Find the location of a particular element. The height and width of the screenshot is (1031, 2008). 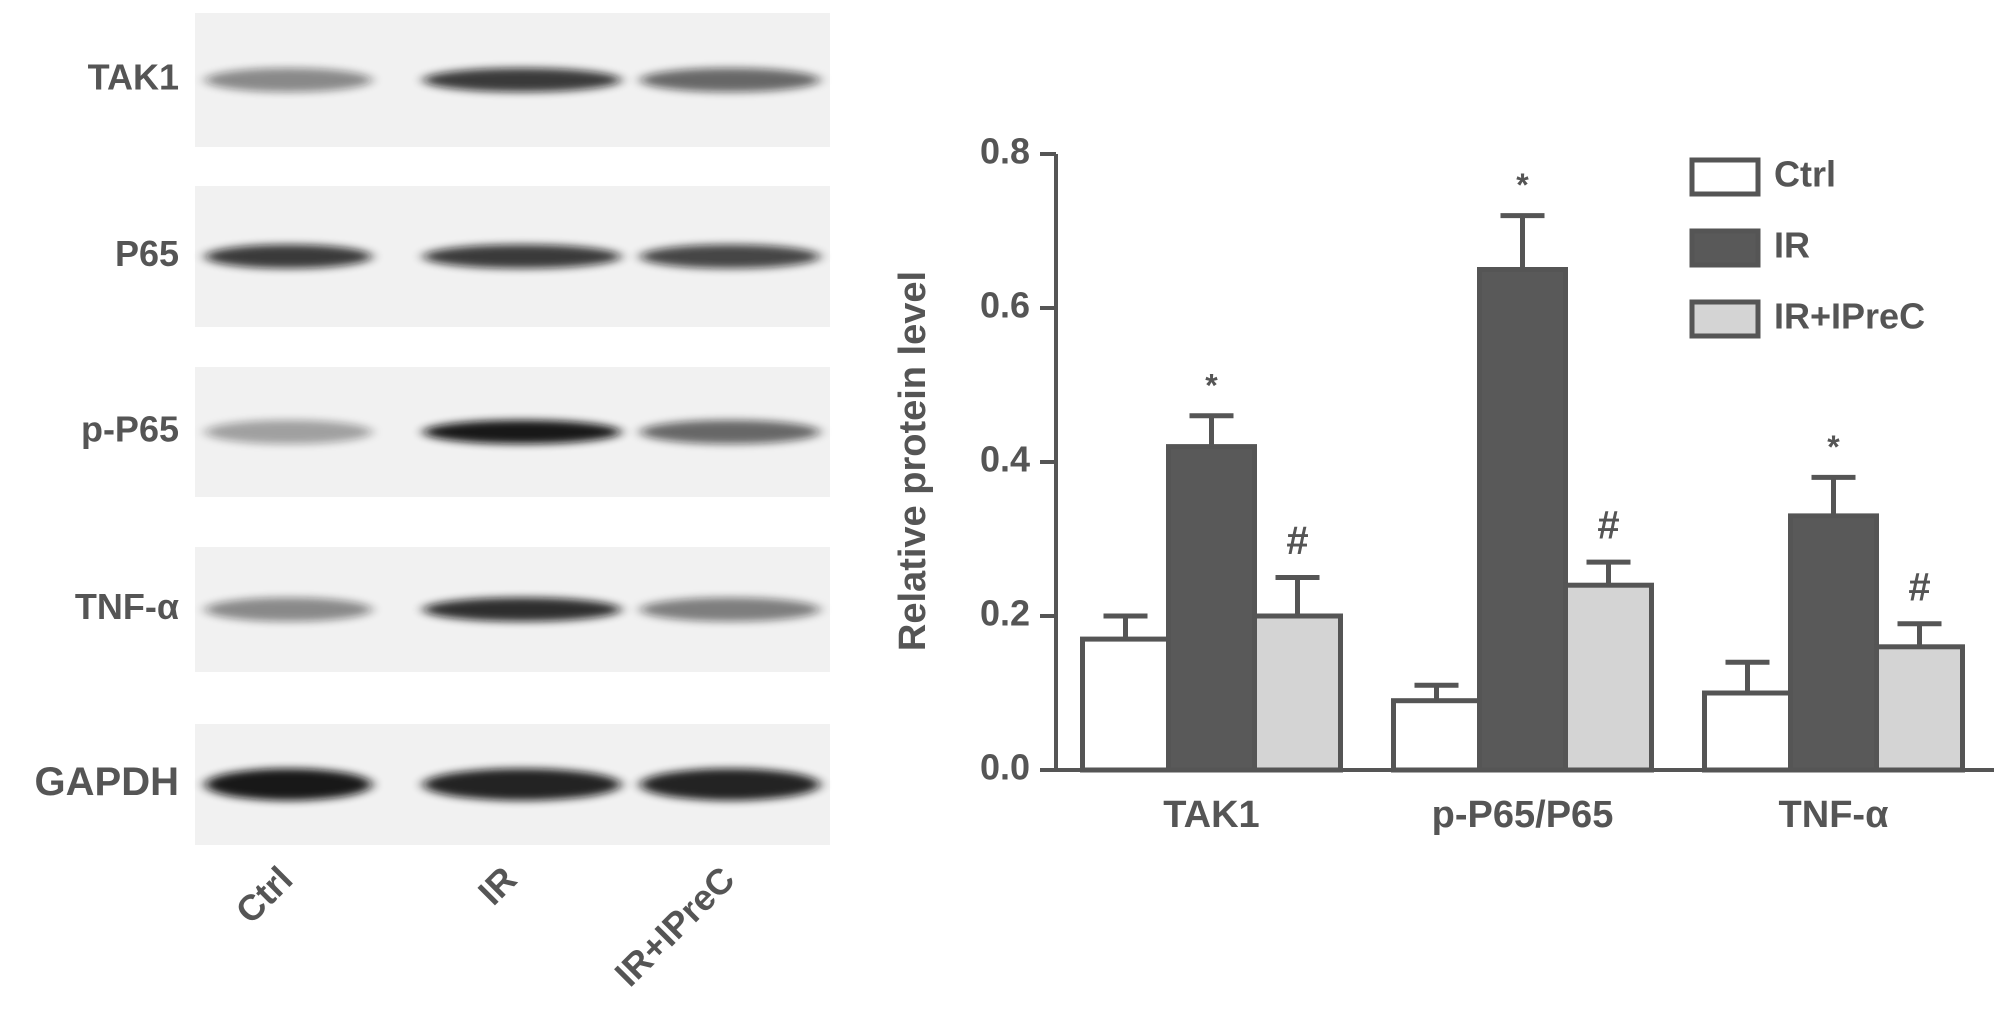

blot-row-label: GAPDH is located at coordinates (107, 782).